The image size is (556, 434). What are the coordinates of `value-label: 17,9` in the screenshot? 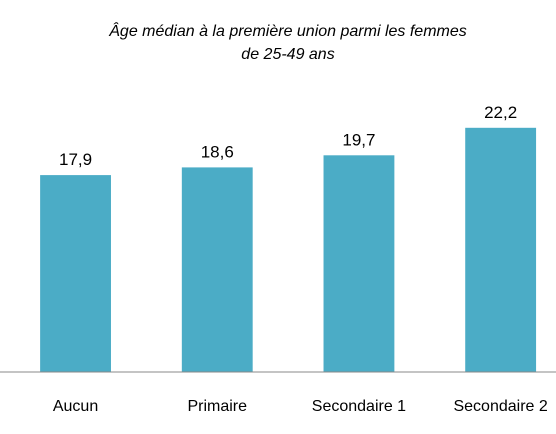 It's located at (75, 159).